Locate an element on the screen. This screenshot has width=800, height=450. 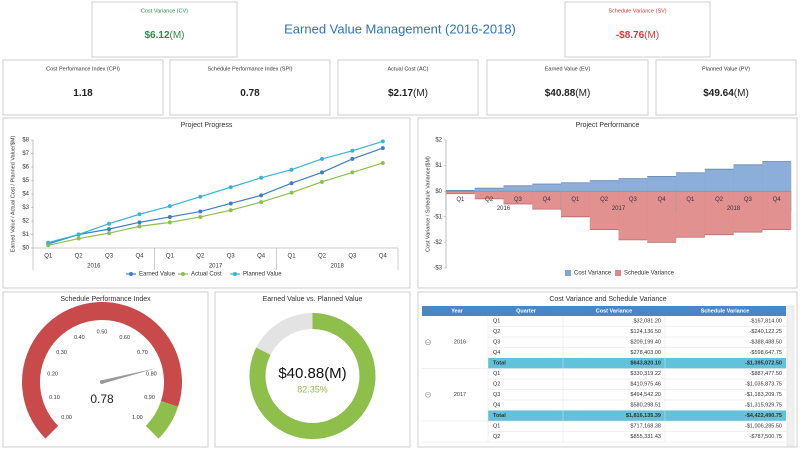
cell: -$240,122.25 is located at coordinates (766, 332).